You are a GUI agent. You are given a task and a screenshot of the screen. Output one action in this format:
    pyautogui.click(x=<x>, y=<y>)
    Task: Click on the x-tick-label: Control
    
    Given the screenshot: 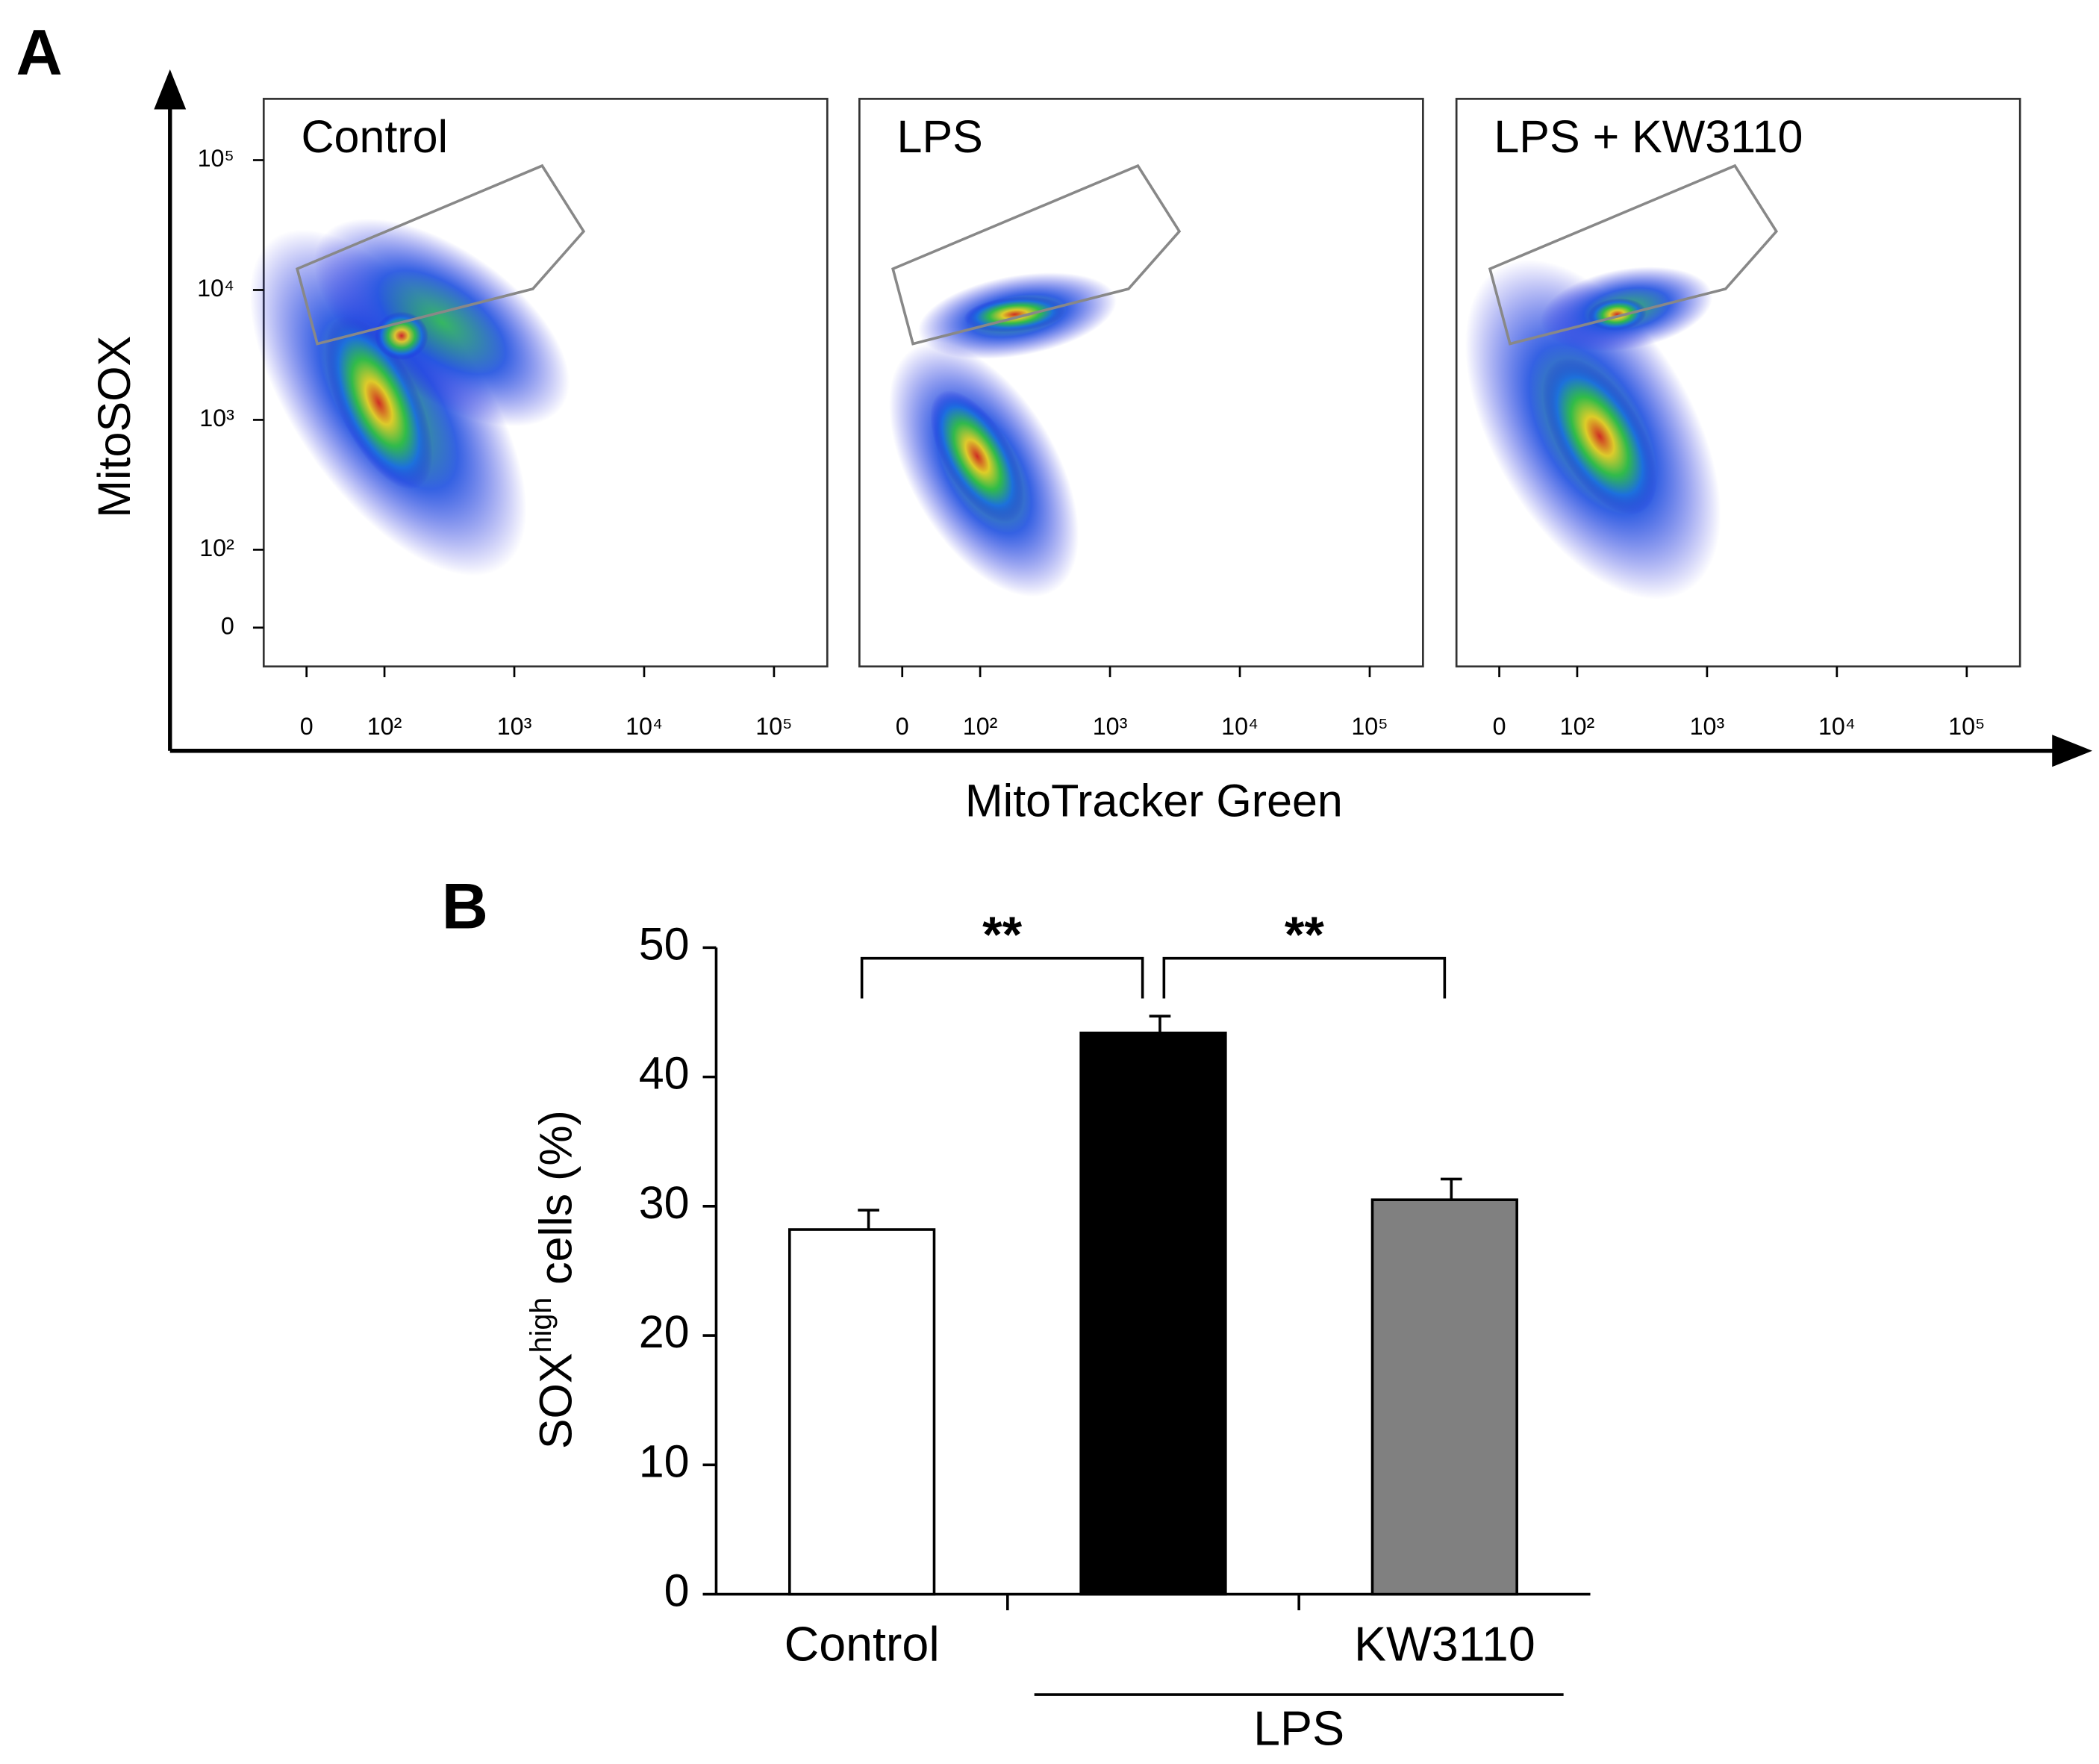 What is the action you would take?
    pyautogui.click(x=862, y=1644)
    